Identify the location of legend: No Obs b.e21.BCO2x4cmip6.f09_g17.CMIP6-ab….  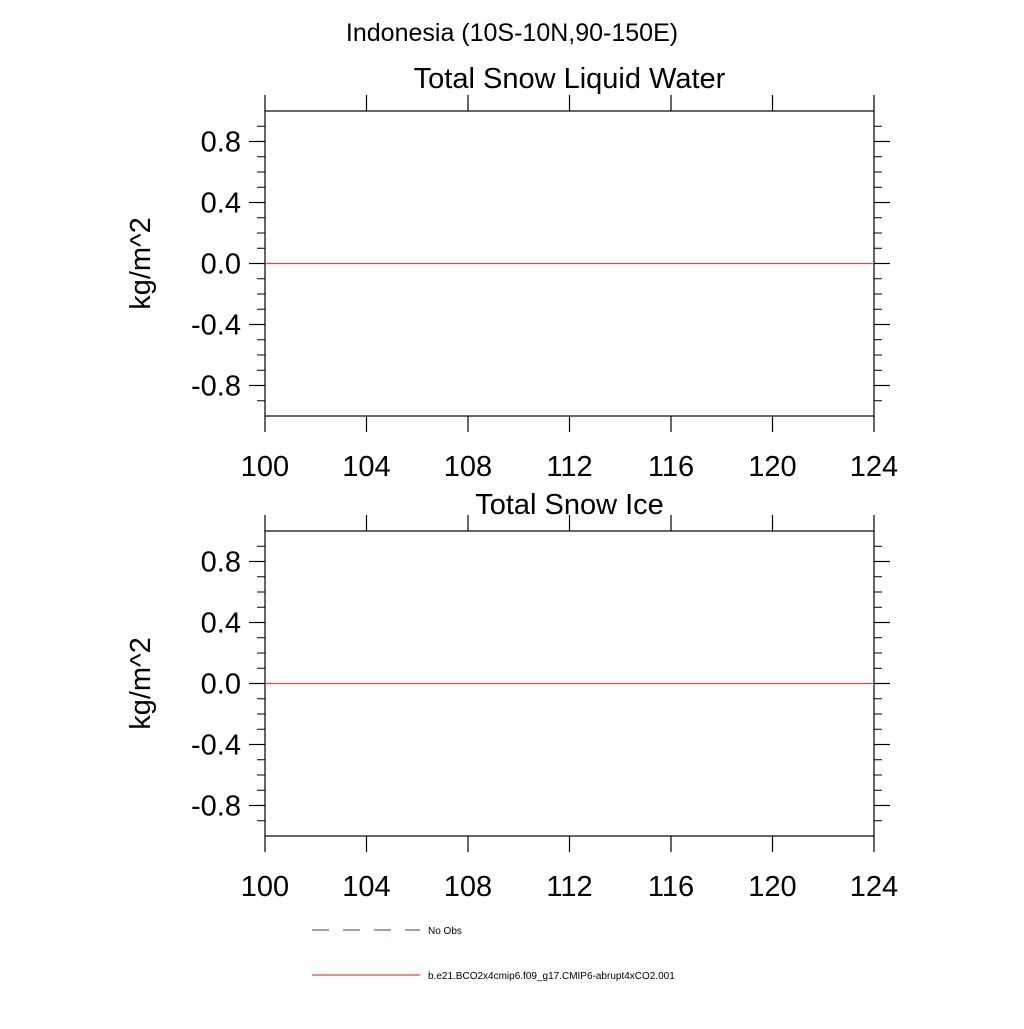
(493, 954).